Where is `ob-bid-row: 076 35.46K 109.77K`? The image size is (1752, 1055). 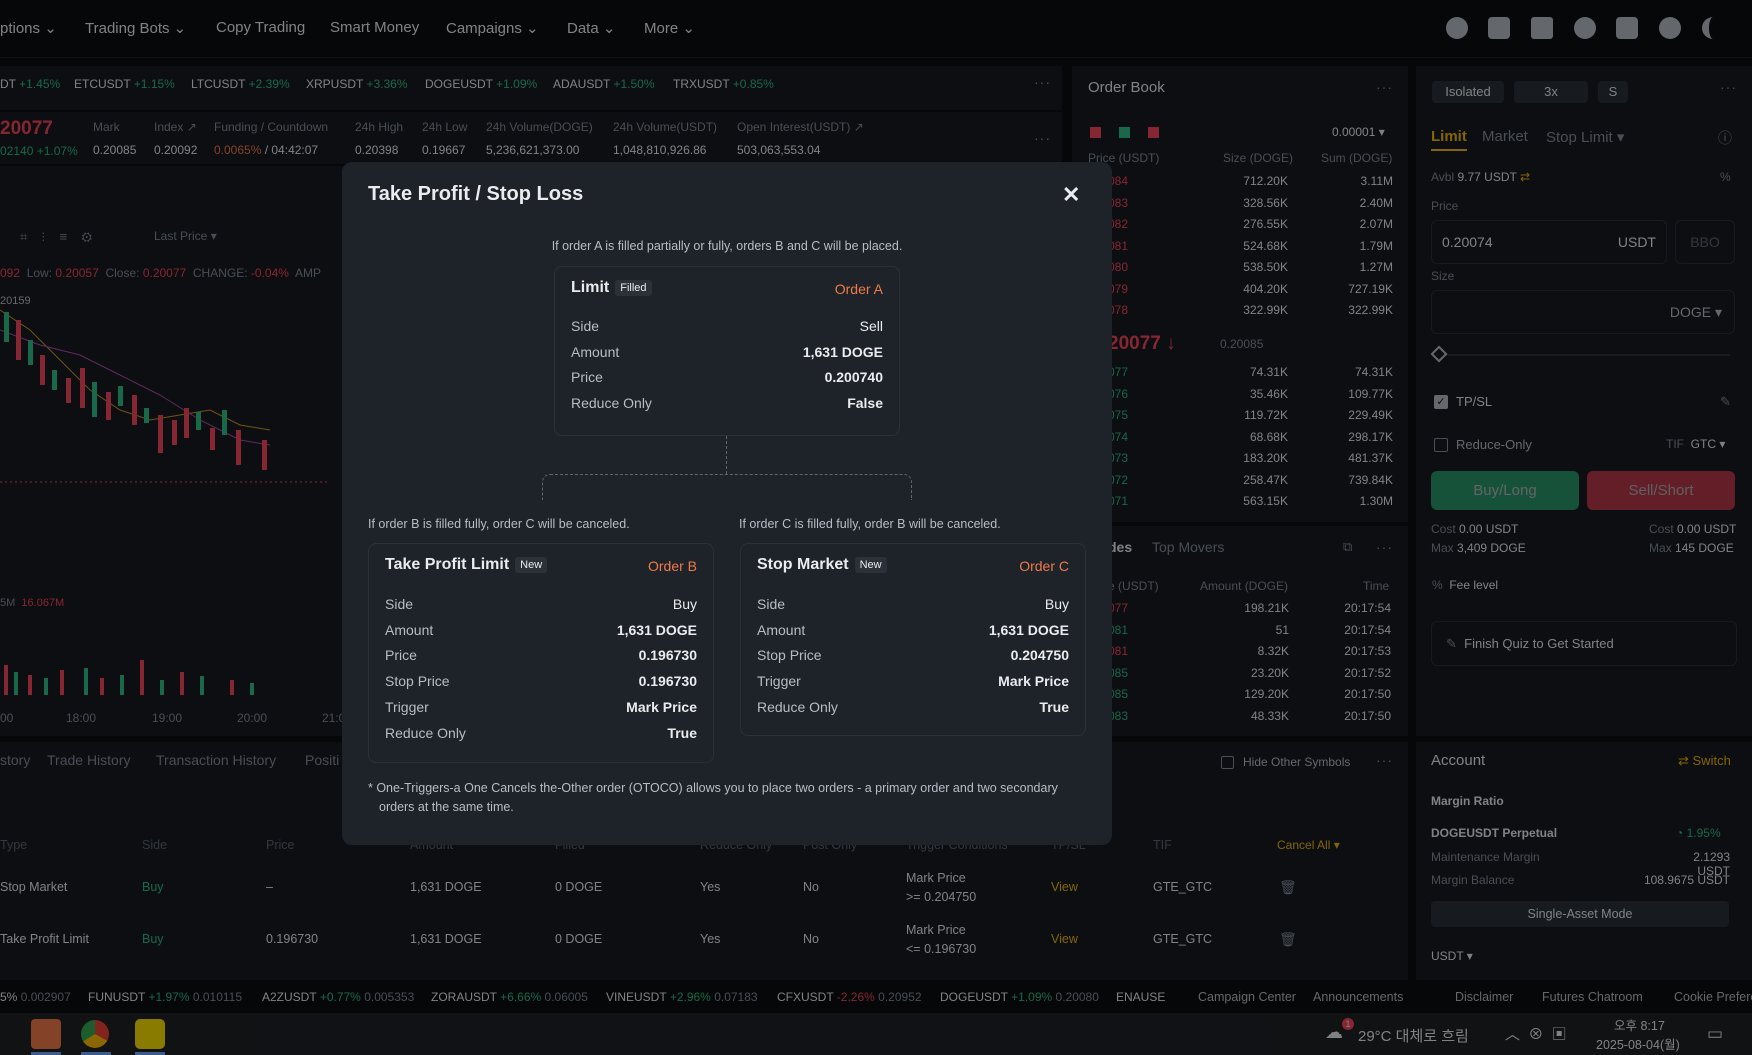
ob-bid-row: 076 35.46K 109.77K is located at coordinates (1238, 397).